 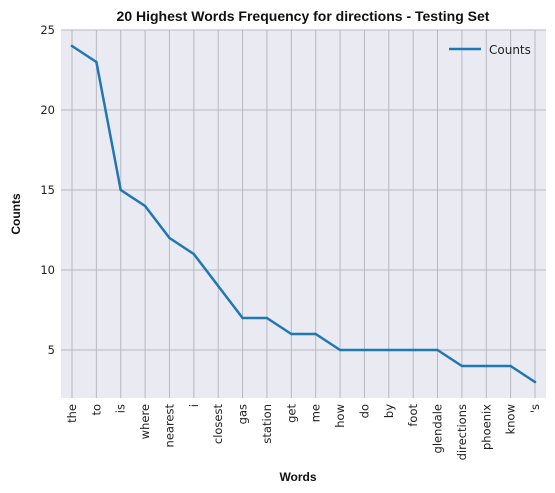 I want to click on x-tick-label: know, so click(x=511, y=419).